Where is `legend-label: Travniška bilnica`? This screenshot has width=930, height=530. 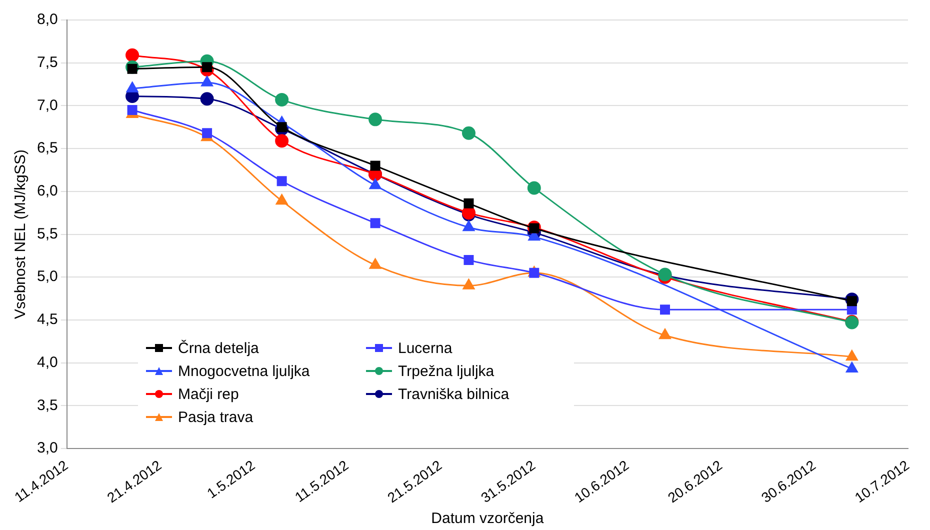
legend-label: Travniška bilnica is located at coordinates (454, 394).